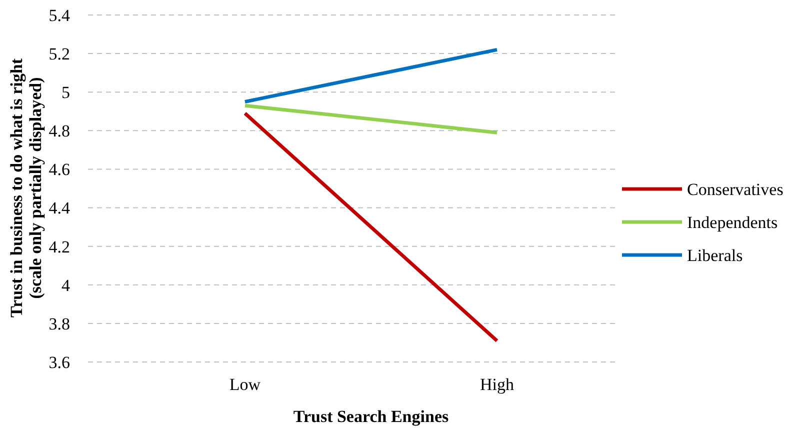 The image size is (808, 430). What do you see at coordinates (715, 255) in the screenshot?
I see `legend-label: Liberals` at bounding box center [715, 255].